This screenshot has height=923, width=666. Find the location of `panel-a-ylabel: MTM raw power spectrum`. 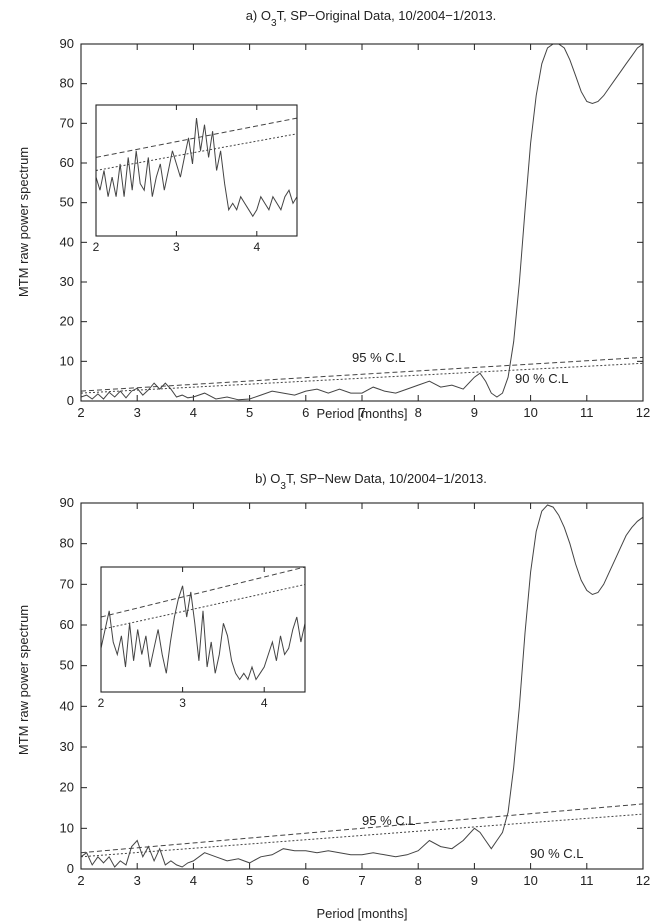

panel-a-ylabel: MTM raw power spectrum is located at coordinates (23, 222).